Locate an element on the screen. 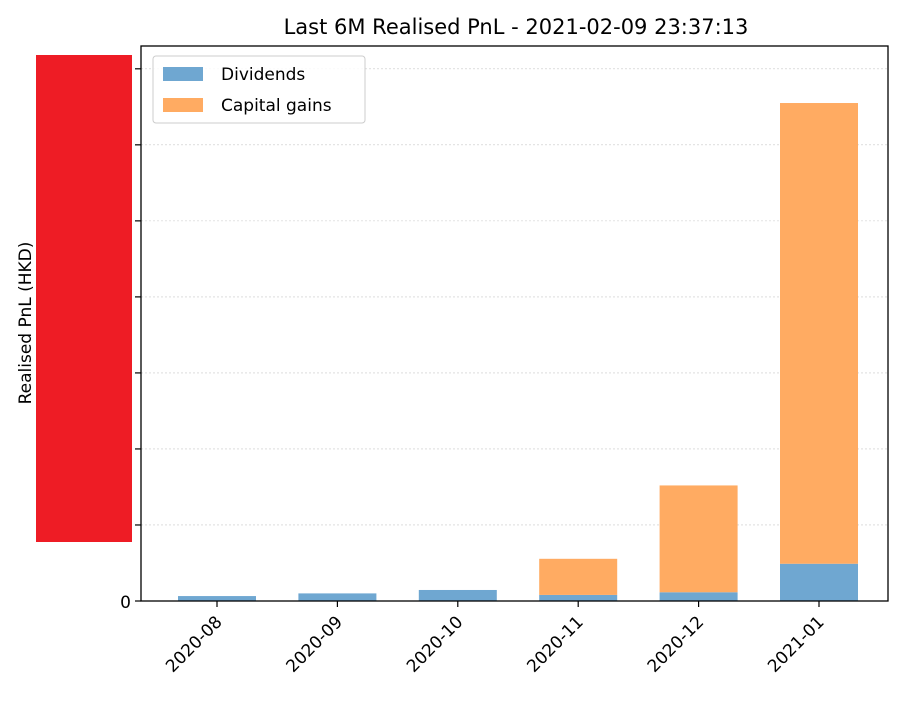 Image resolution: width=903 pixels, height=706 pixels. x-tick-label: 2020-08 is located at coordinates (194, 644).